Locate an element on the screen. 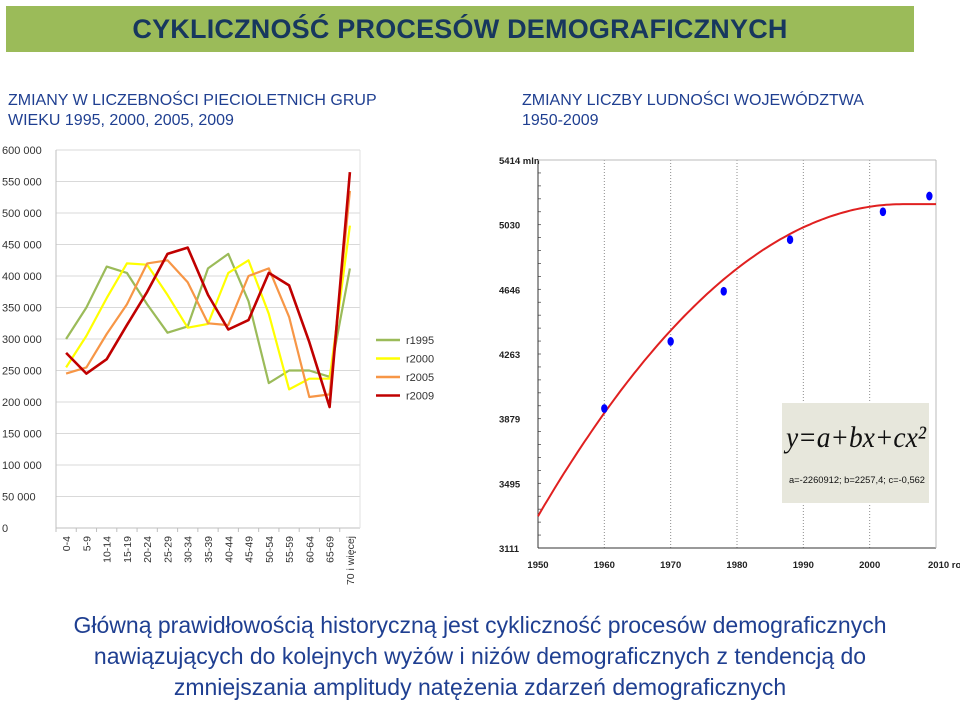 This screenshot has width=960, height=707. left-x-tick-label: 40-44 is located at coordinates (229, 549).